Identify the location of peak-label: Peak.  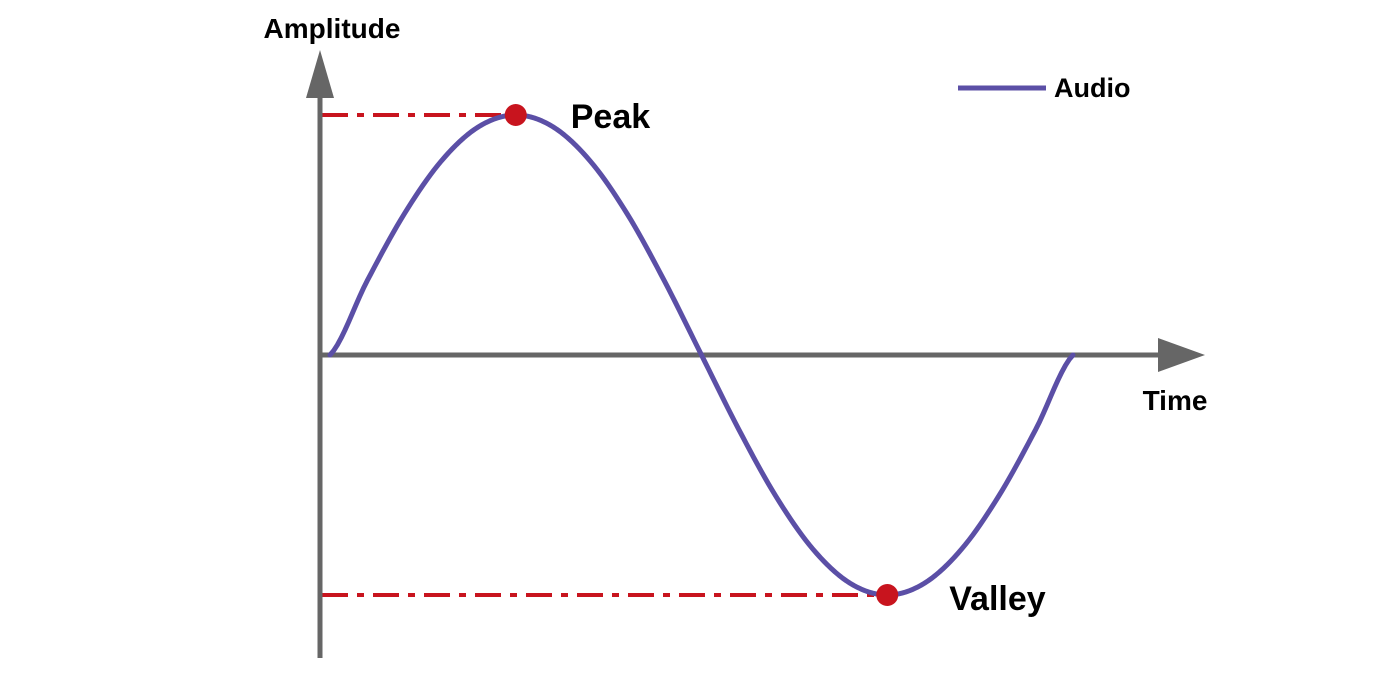
(610, 117).